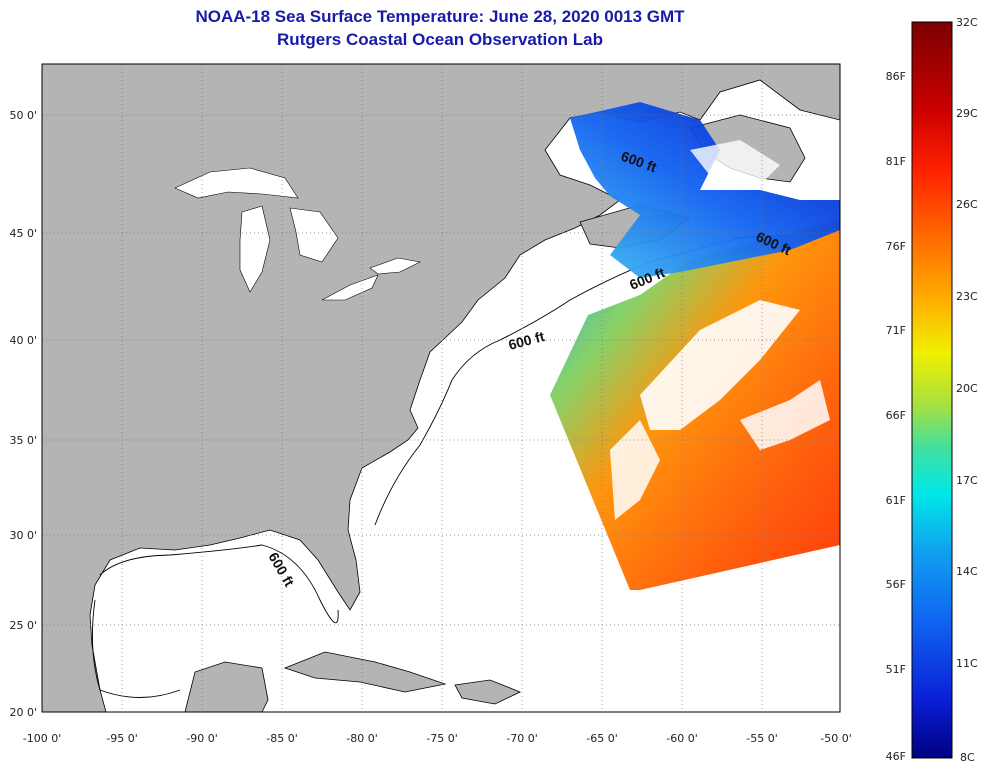 The image size is (984, 770). What do you see at coordinates (362, 738) in the screenshot?
I see `lon-tick-label: -80 0'` at bounding box center [362, 738].